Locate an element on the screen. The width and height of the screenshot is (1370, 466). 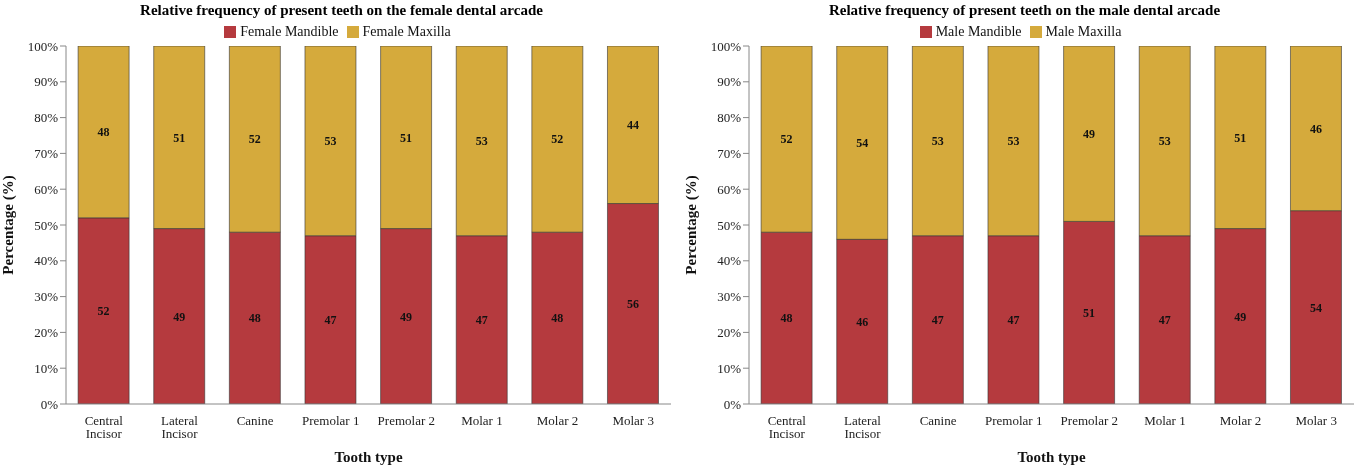
series-label: Female Maxilla is located at coordinates (406, 32).